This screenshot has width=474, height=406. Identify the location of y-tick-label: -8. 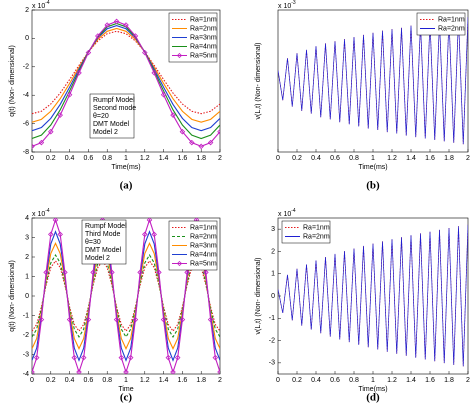
(26, 152).